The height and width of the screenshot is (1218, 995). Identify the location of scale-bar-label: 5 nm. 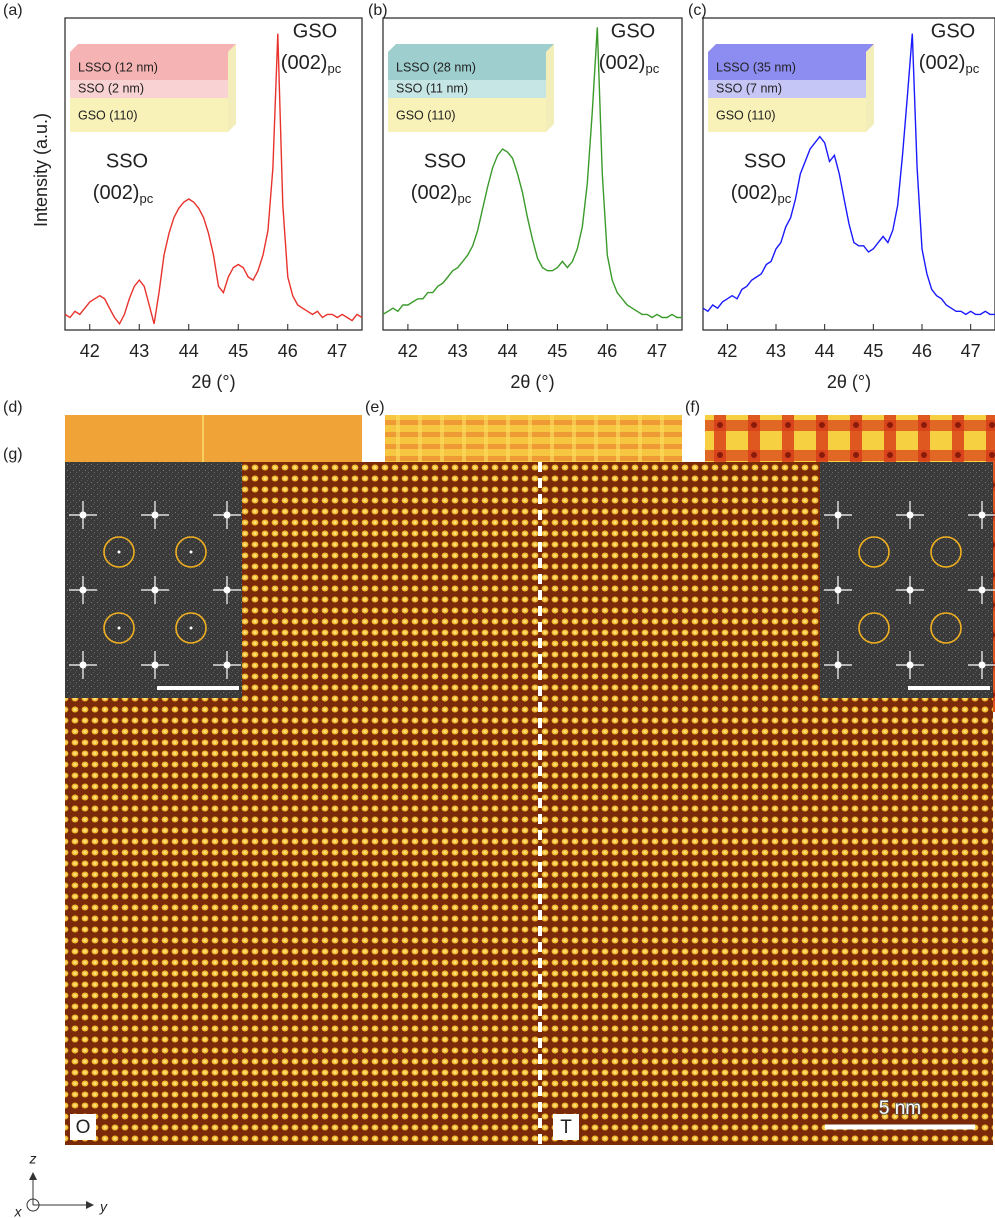
(900, 1108).